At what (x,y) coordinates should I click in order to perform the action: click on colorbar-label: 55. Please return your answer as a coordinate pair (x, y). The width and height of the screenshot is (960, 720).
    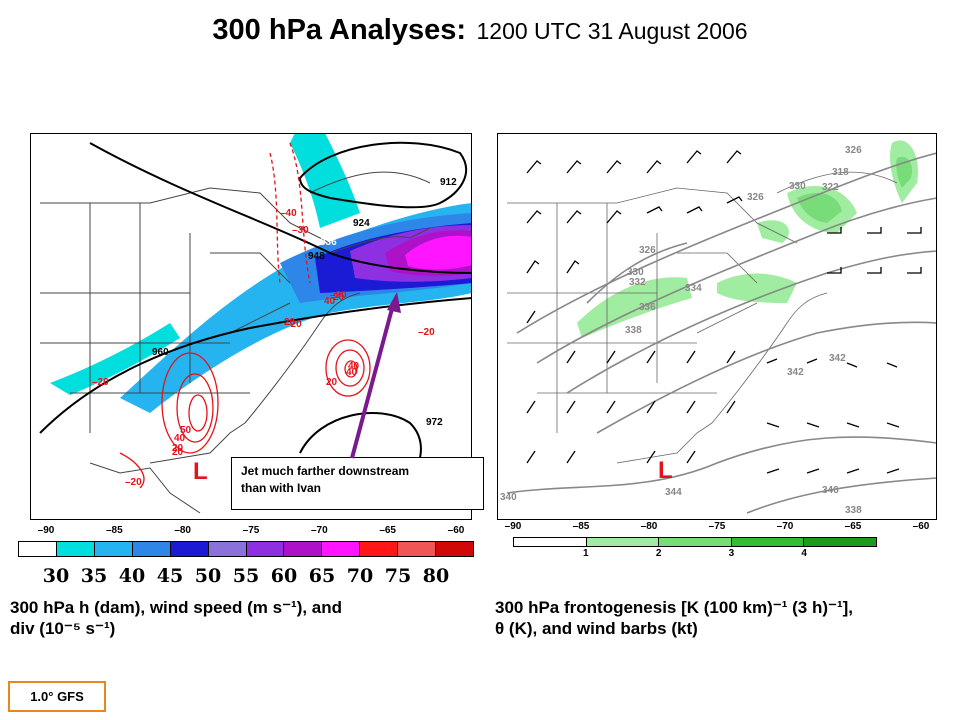
    Looking at the image, I should click on (246, 576).